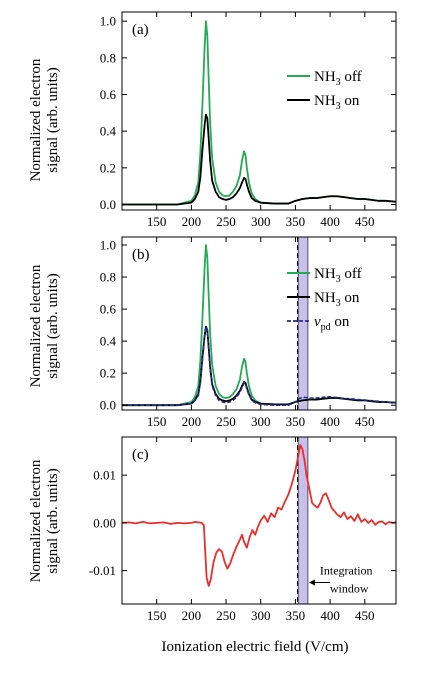  What do you see at coordinates (141, 255) in the screenshot?
I see `panel-label: (b)` at bounding box center [141, 255].